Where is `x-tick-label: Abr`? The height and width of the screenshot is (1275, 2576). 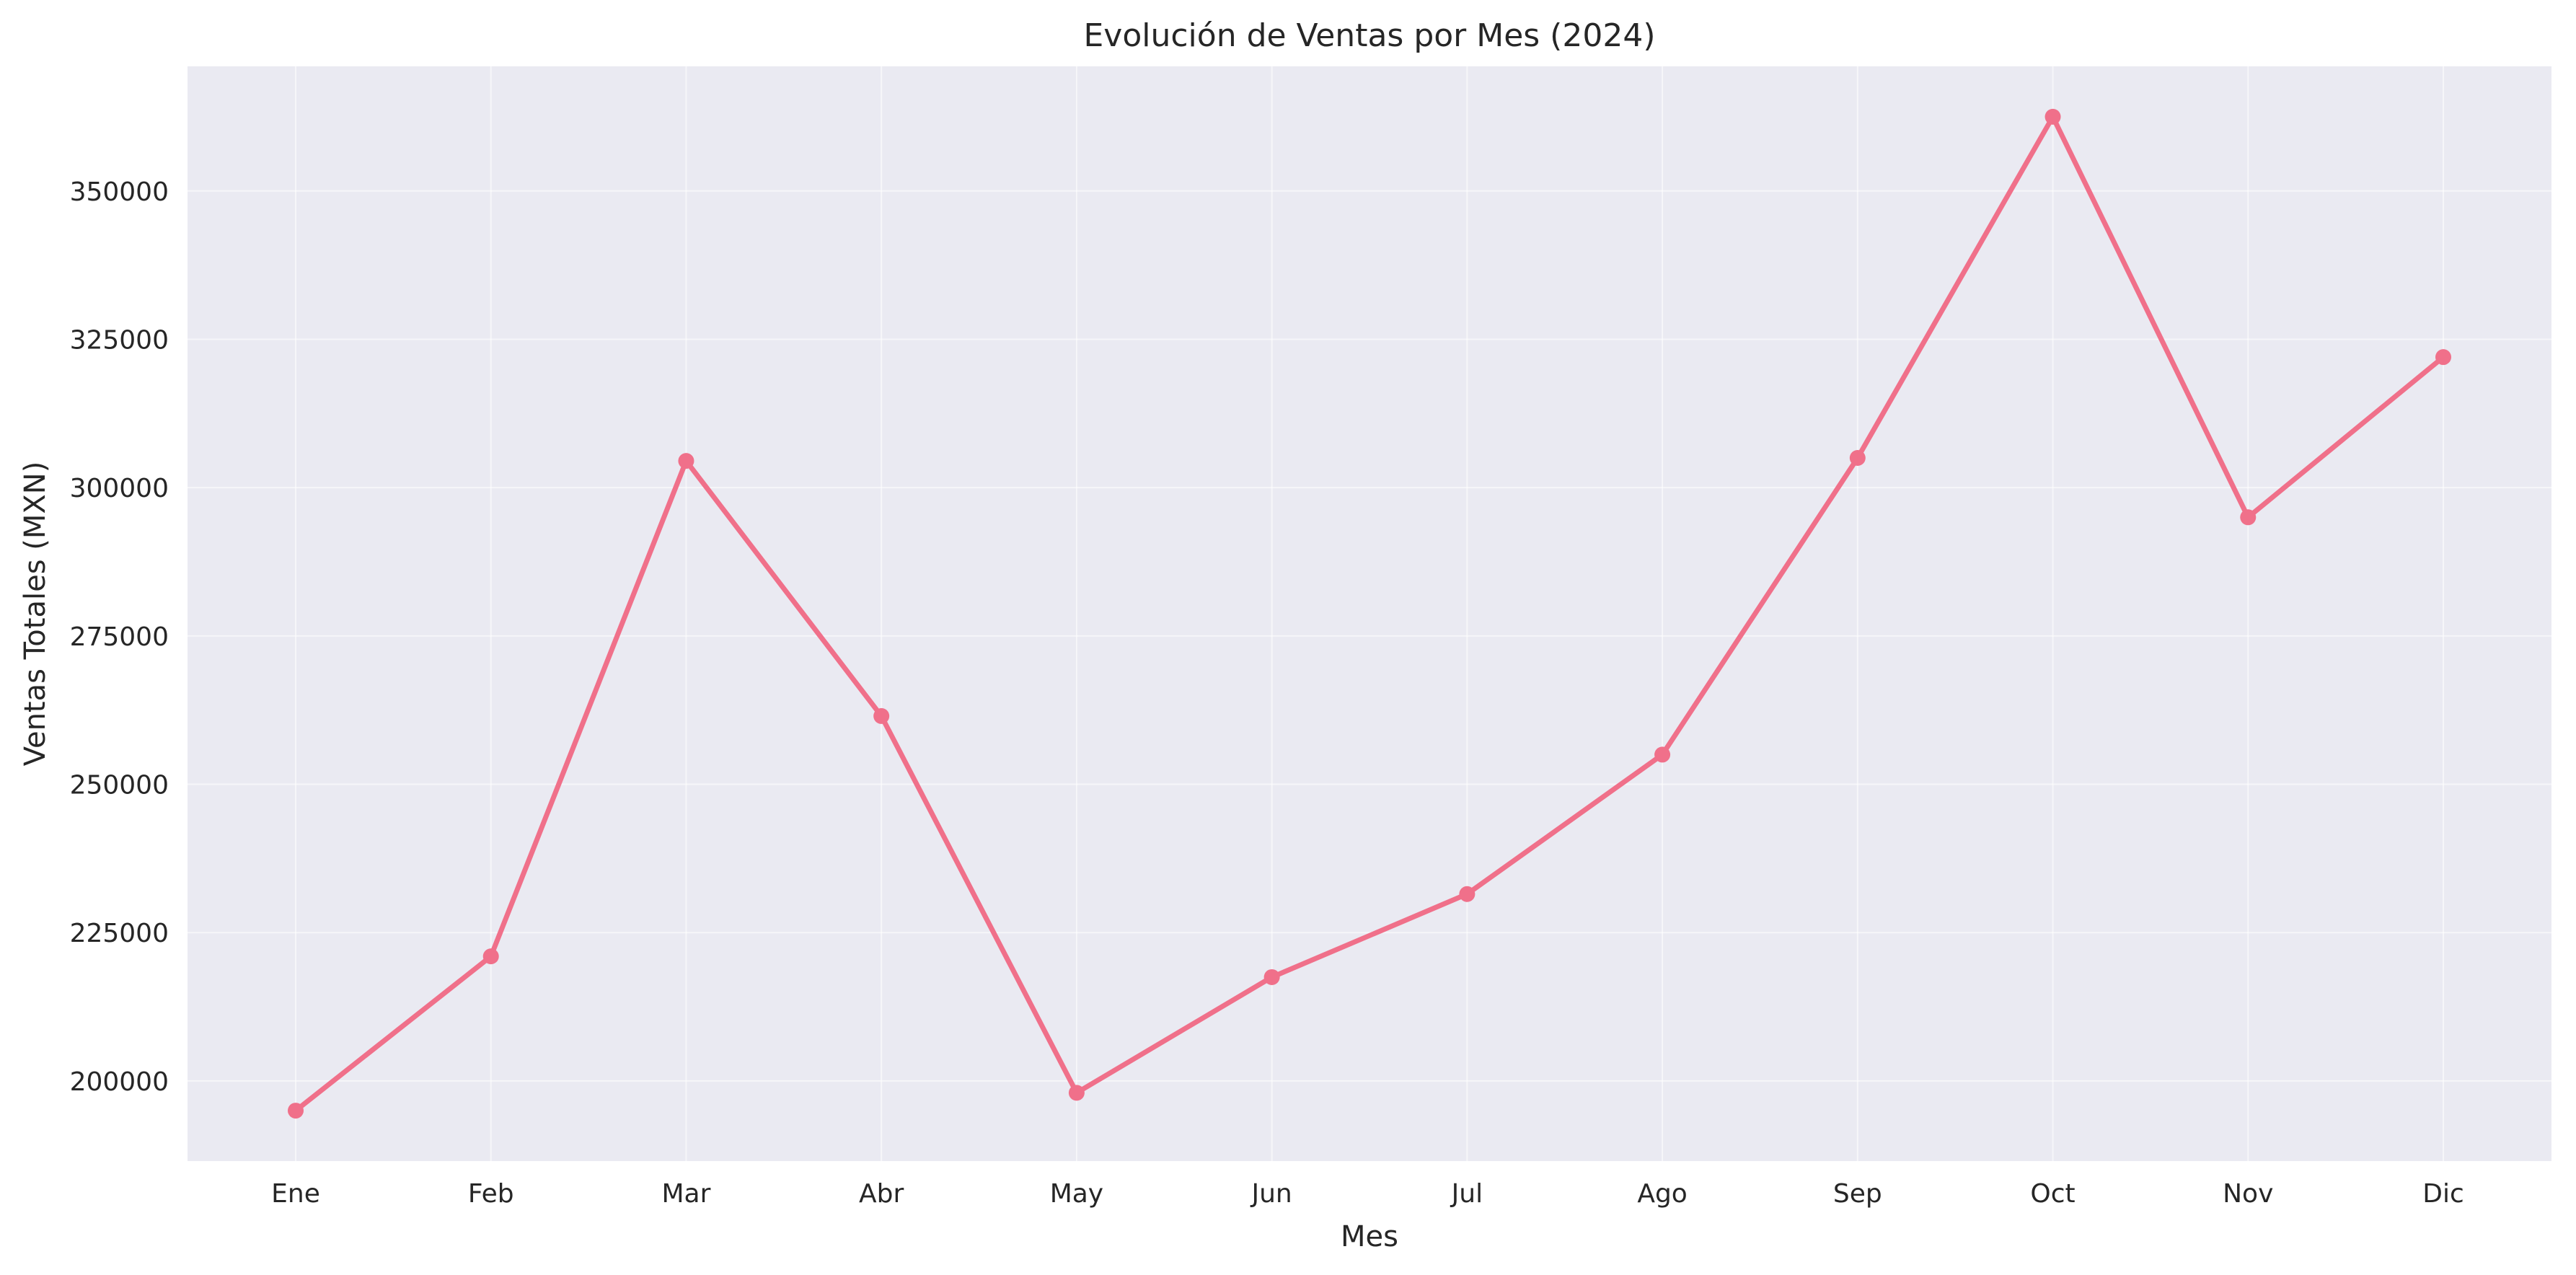 x-tick-label: Abr is located at coordinates (881, 1194).